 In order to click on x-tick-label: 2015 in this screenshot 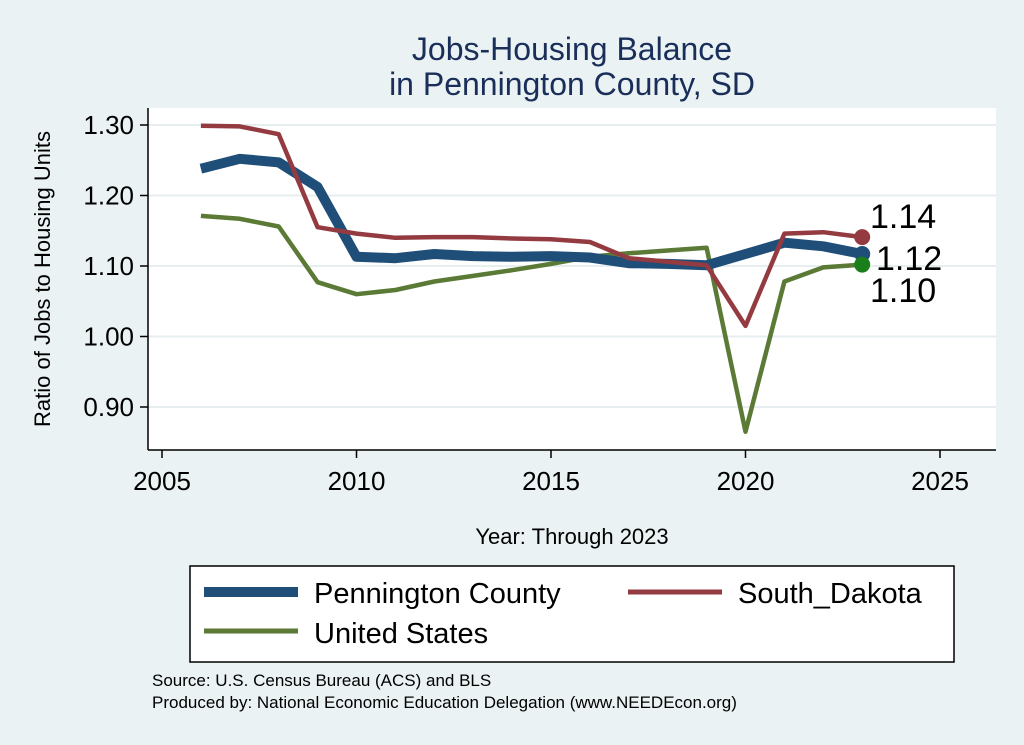, I will do `click(551, 481)`.